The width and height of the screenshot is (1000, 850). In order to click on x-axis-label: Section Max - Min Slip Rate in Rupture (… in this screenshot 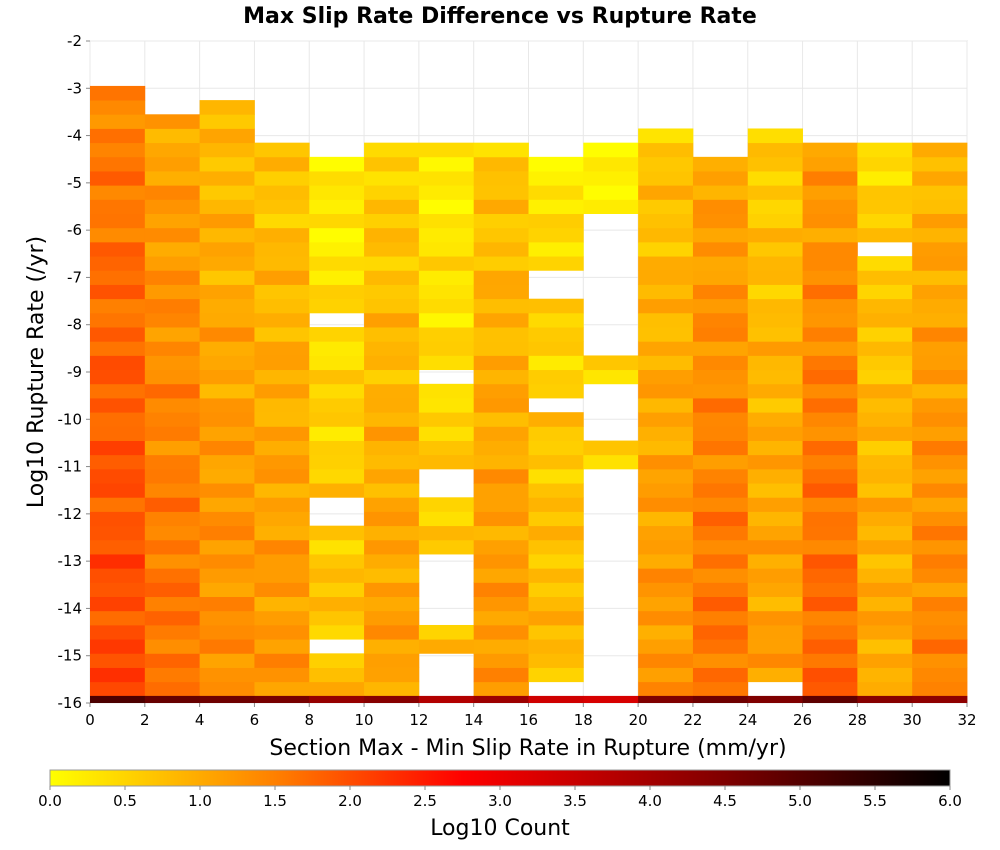, I will do `click(527, 748)`.